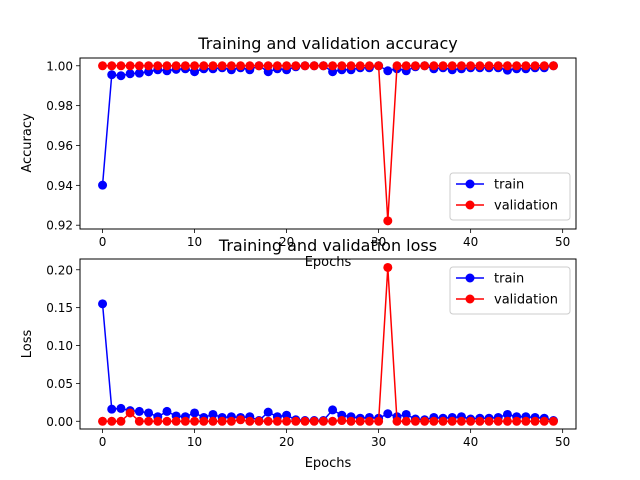 Image resolution: width=640 pixels, height=480 pixels. What do you see at coordinates (470, 184) in the screenshot?
I see `accuracy-legend-train-marker` at bounding box center [470, 184].